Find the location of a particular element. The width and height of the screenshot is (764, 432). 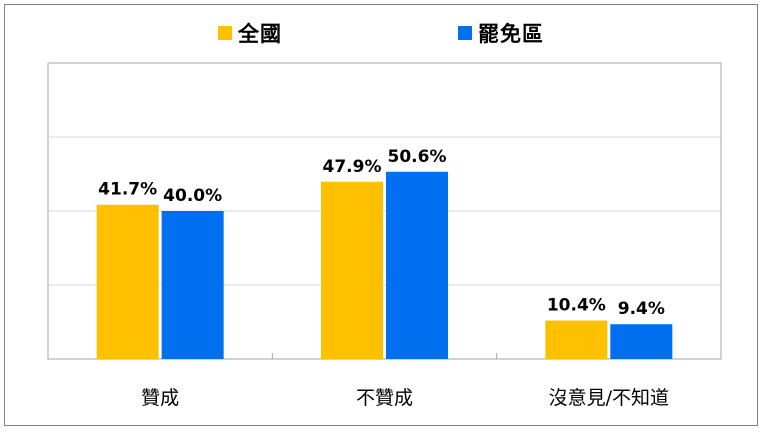

legend-item-series-1: 全國 is located at coordinates (250, 33).